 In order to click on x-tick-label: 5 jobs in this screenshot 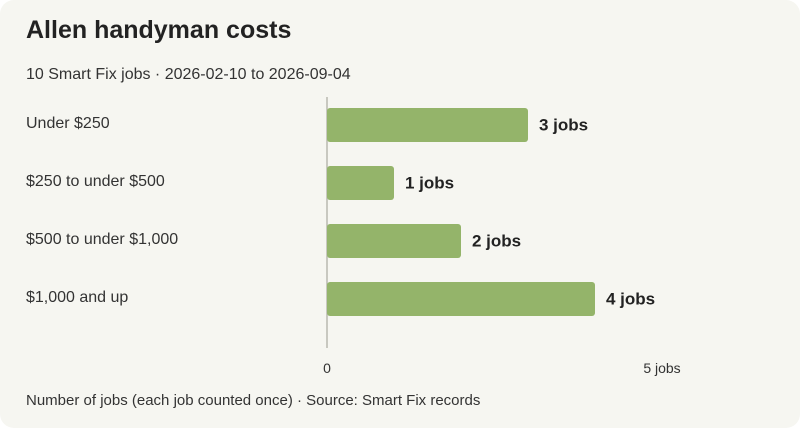, I will do `click(661, 368)`.